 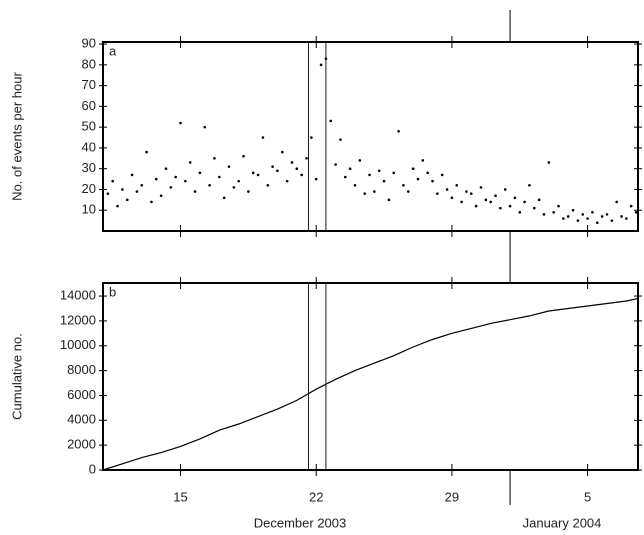 I want to click on y-tick-label: 14000, so click(x=78, y=294).